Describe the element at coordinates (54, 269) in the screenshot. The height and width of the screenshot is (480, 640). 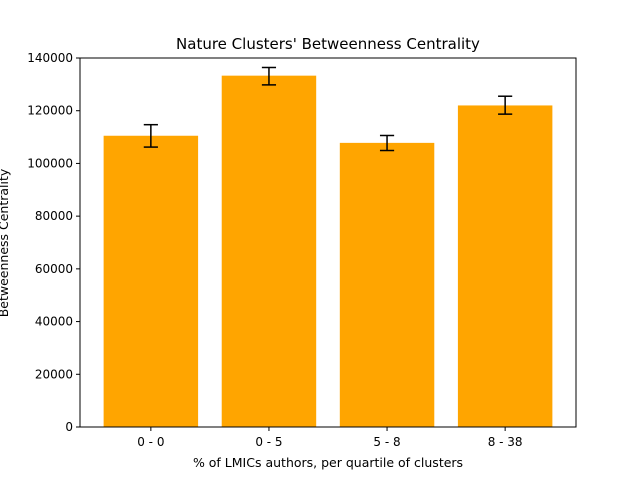
I see `y-tick-label: 60000` at that location.